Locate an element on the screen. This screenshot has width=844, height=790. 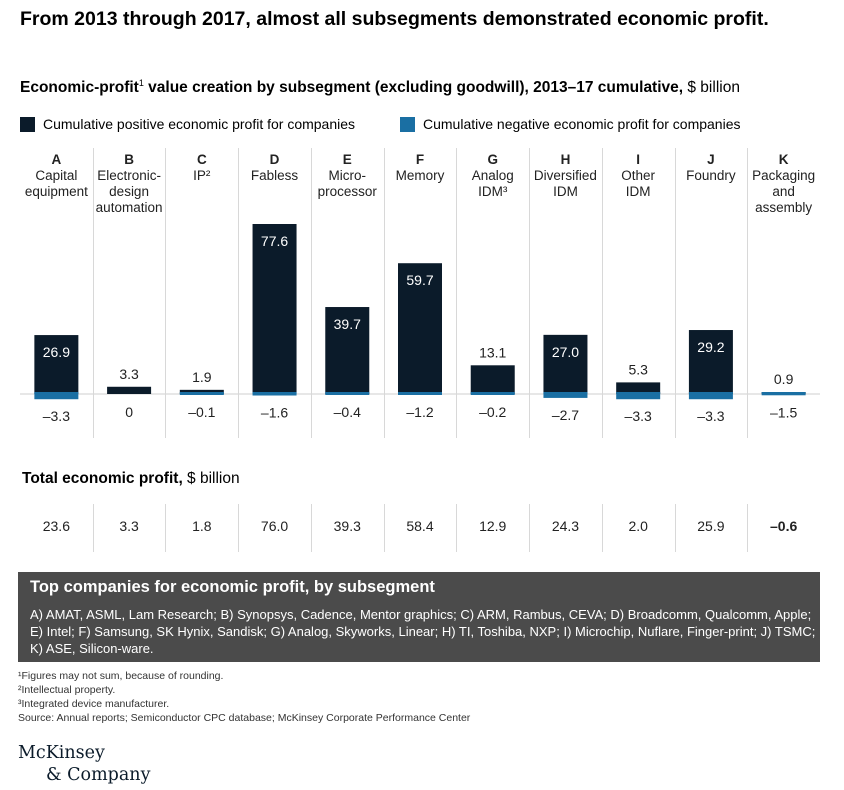
category-letter: H is located at coordinates (565, 159).